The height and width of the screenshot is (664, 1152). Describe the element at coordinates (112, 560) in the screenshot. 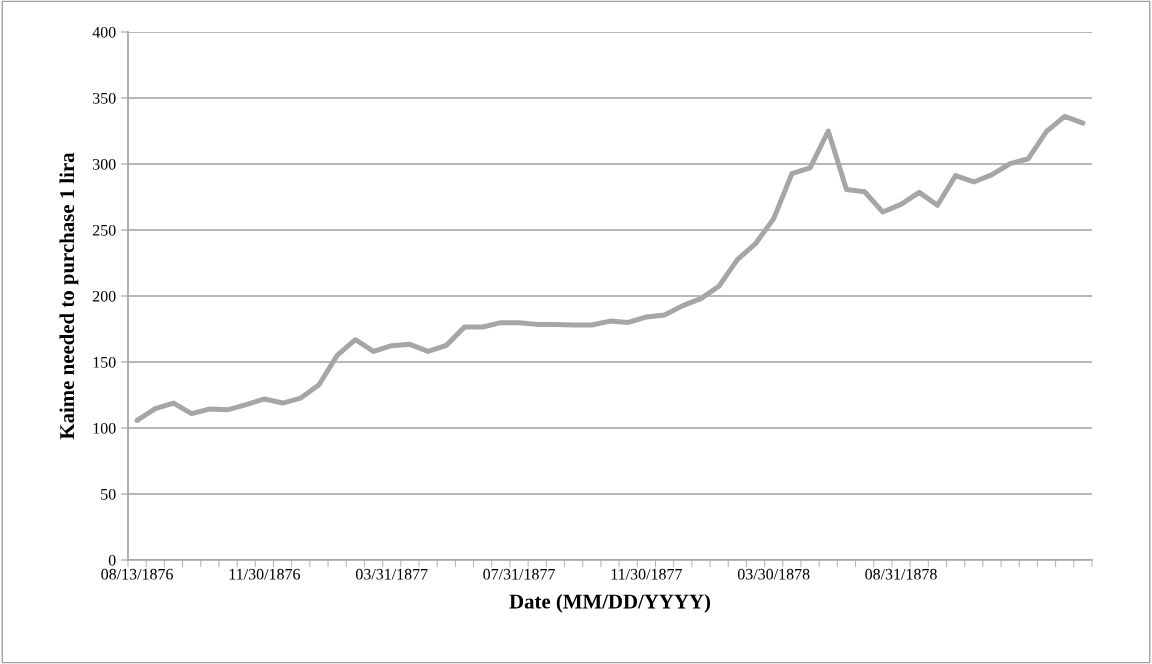

I see `y-tick-label: 0` at that location.